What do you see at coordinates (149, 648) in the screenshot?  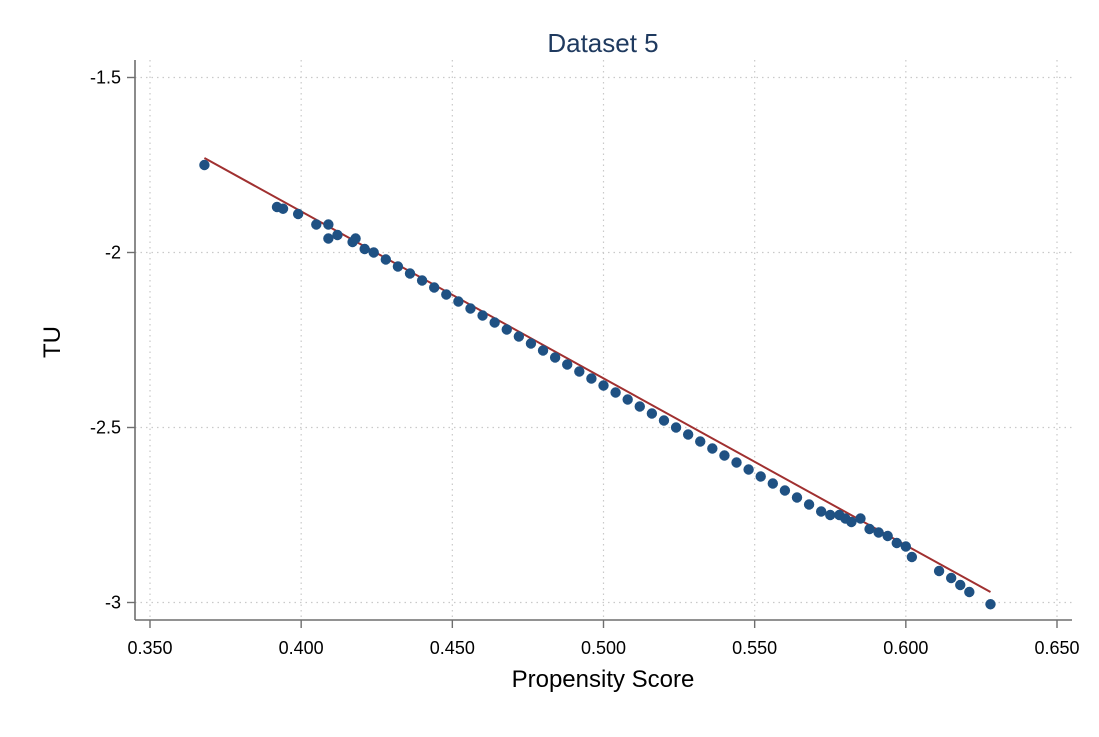 I see `x-tick-label: 0.350` at bounding box center [149, 648].